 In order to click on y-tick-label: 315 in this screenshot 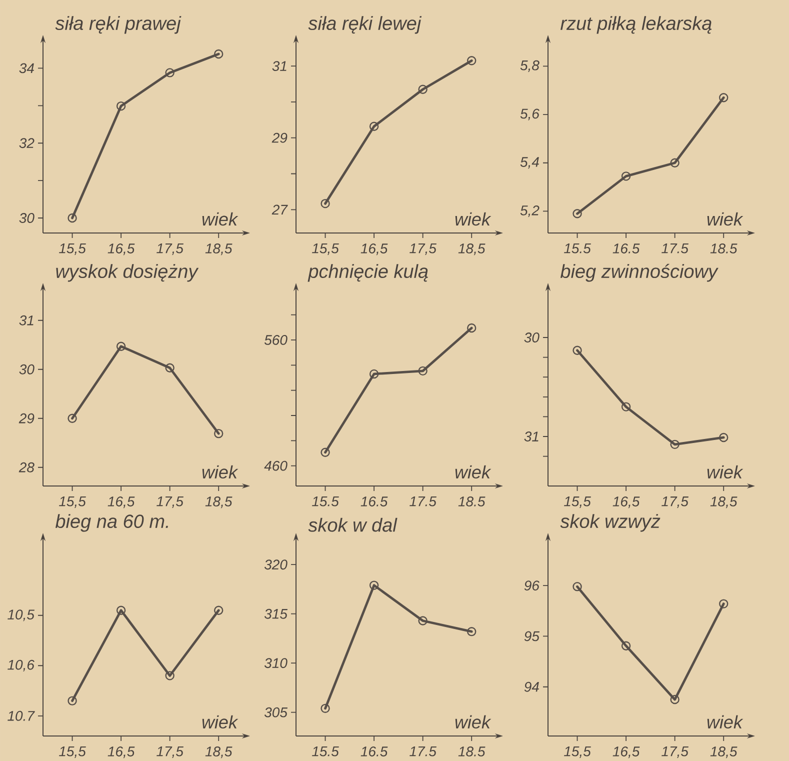, I will do `click(276, 613)`.